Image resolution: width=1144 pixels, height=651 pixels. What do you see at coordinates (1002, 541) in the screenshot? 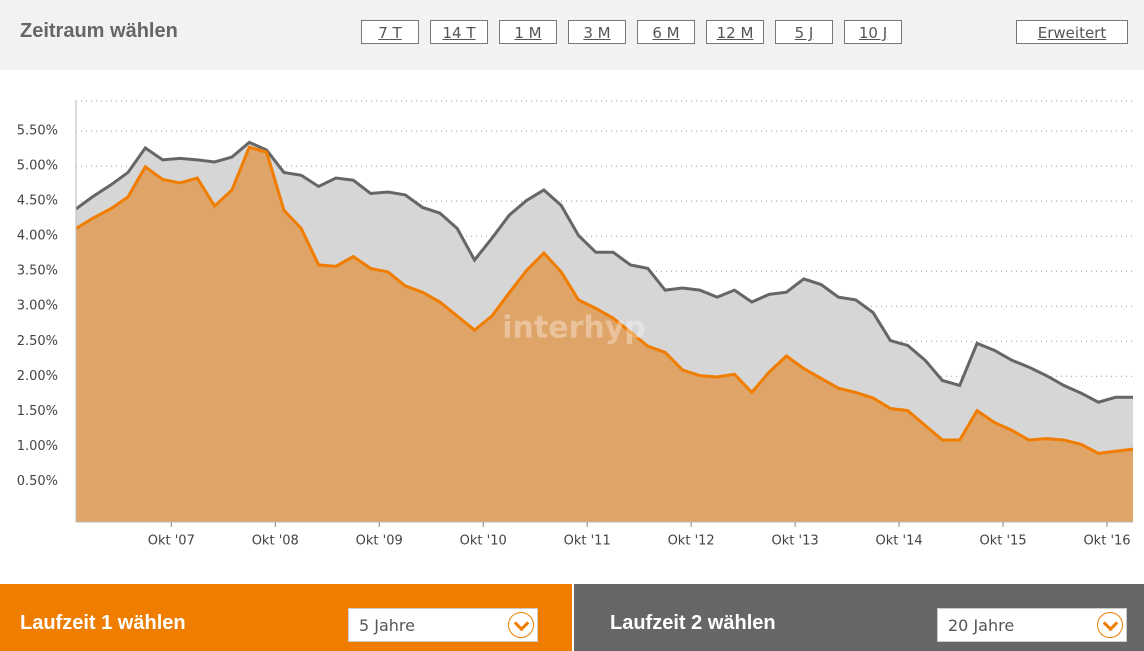
I see `x-tick-label: Okt '15` at bounding box center [1002, 541].